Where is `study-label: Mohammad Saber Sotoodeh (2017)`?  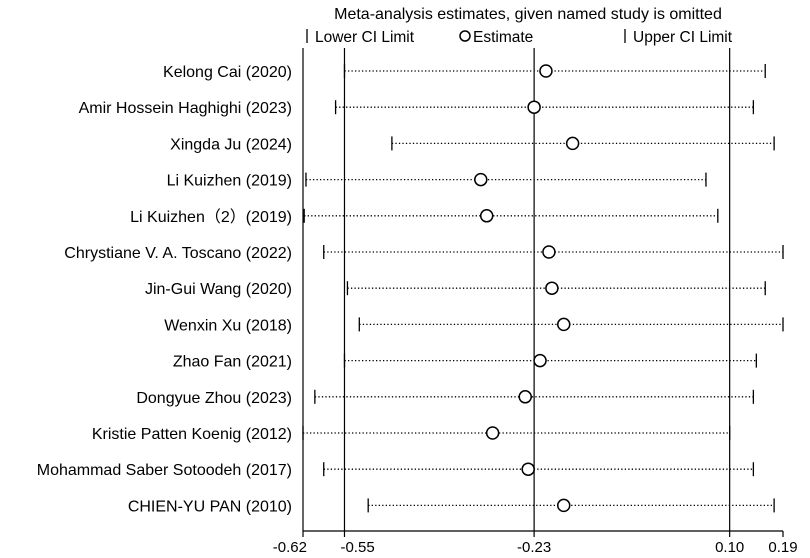 study-label: Mohammad Saber Sotoodeh (2017) is located at coordinates (164, 470).